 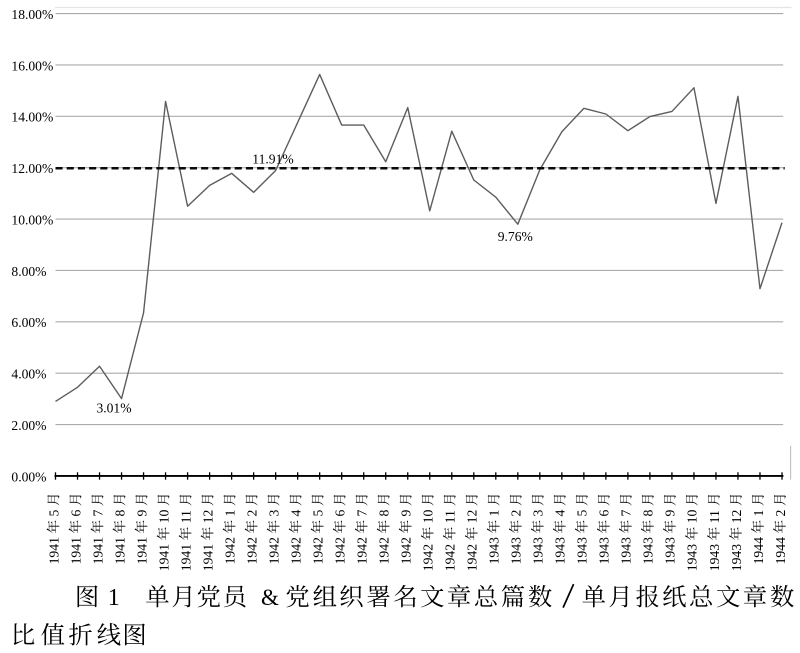 What do you see at coordinates (32, 219) in the screenshot?
I see `svg-text: 10.00%` at bounding box center [32, 219].